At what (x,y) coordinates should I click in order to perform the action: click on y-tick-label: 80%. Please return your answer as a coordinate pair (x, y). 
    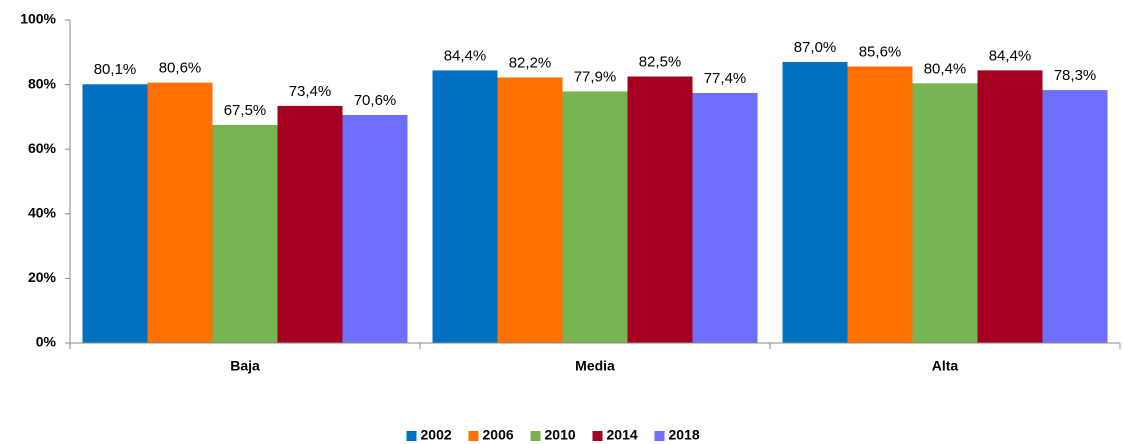
    Looking at the image, I should click on (42, 83).